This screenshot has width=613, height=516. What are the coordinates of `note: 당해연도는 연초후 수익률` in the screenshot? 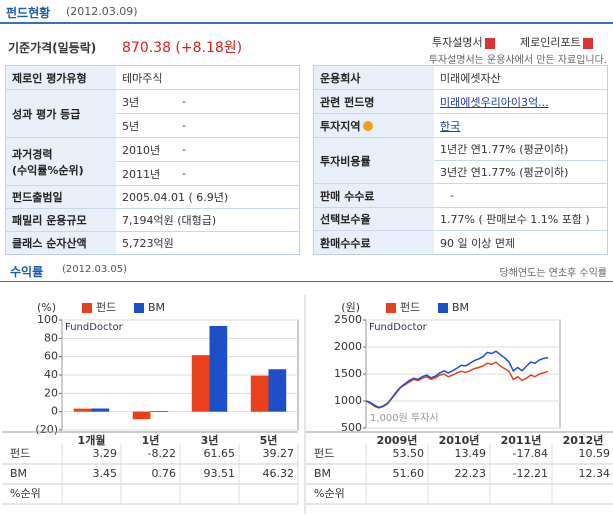 It's located at (553, 273).